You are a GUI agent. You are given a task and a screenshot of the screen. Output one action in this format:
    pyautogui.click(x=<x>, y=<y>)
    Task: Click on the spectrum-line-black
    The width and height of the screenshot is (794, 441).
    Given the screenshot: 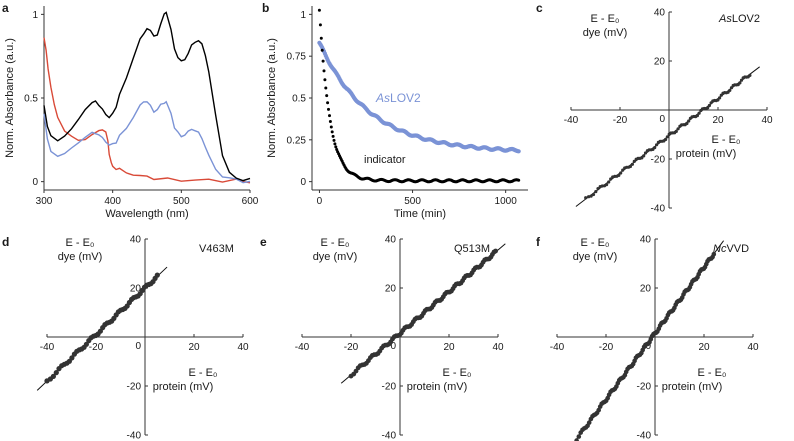 What is the action you would take?
    pyautogui.click(x=147, y=96)
    